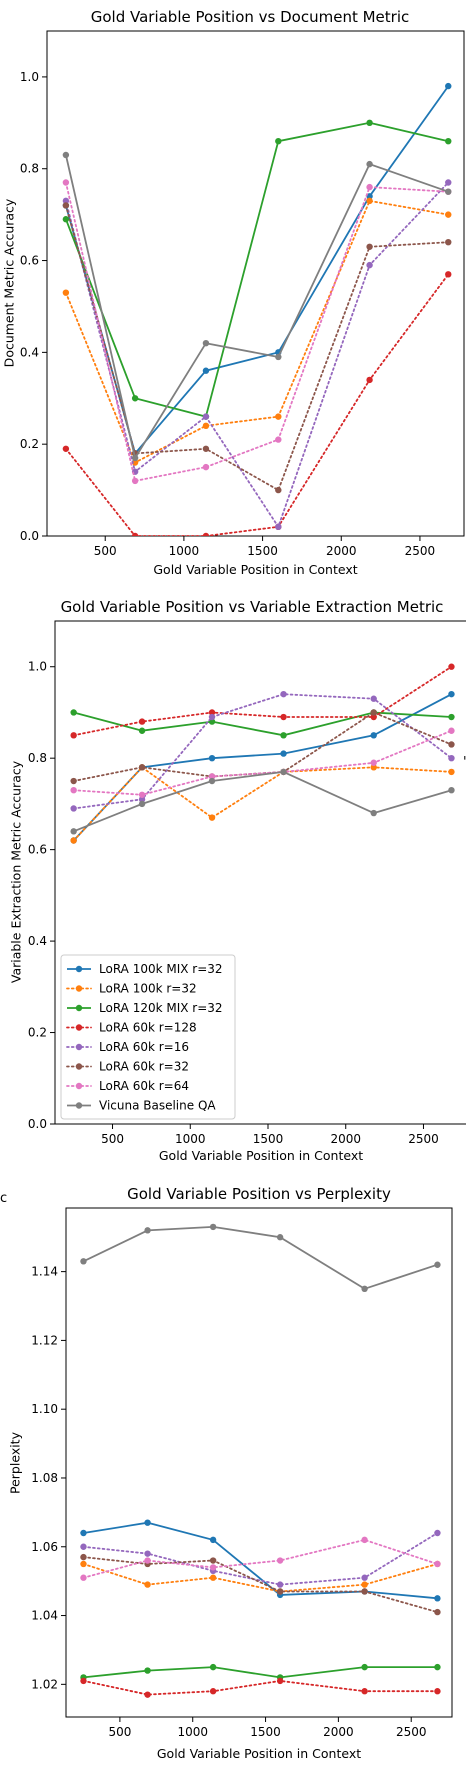 Image resolution: width=466 pixels, height=1769 pixels. What do you see at coordinates (15, 1462) in the screenshot?
I see `y-axis-label: Perplexity` at bounding box center [15, 1462].